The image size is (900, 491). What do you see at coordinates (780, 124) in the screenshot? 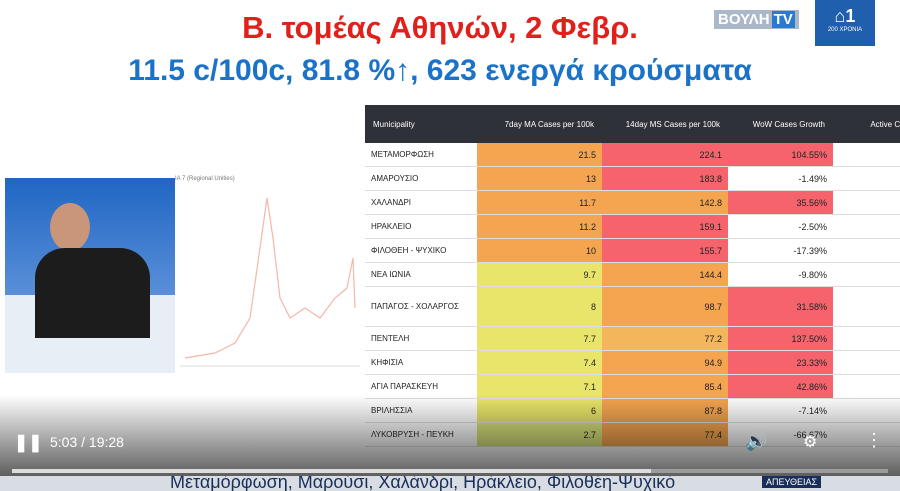
I see `column-header: WoW Cases Growth` at bounding box center [780, 124].